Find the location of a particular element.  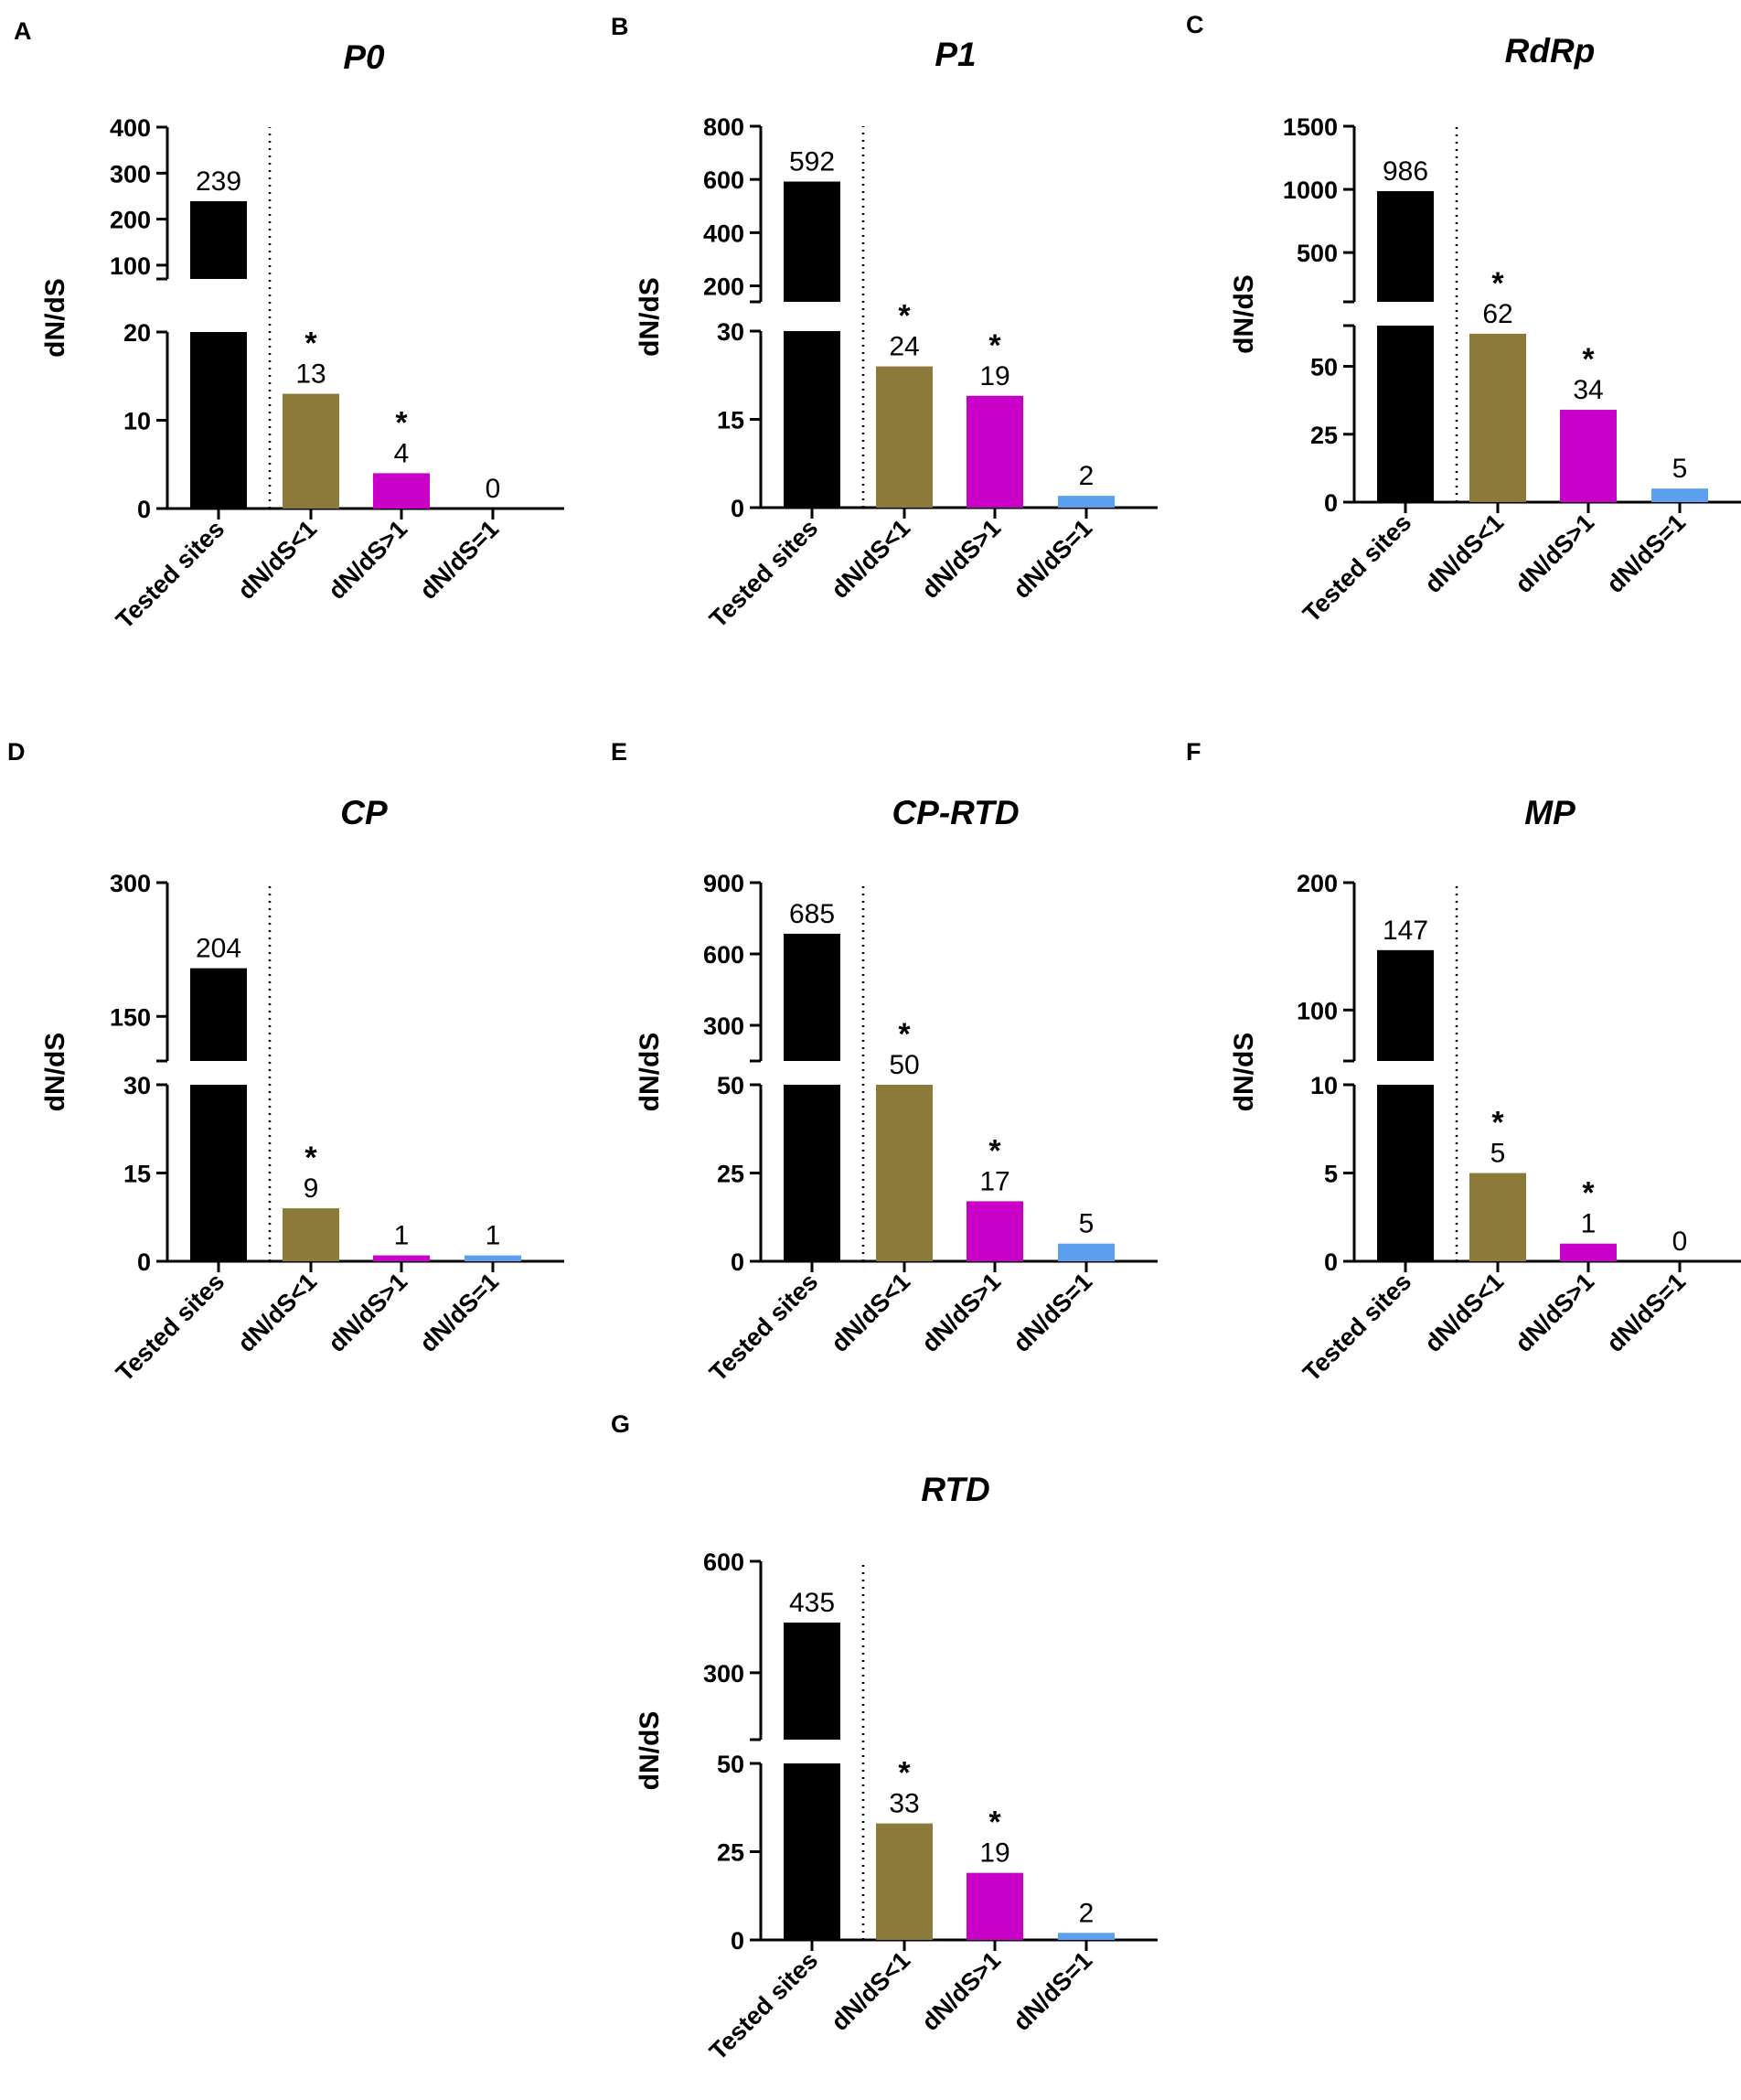

bar-value-label: 19 is located at coordinates (994, 376).